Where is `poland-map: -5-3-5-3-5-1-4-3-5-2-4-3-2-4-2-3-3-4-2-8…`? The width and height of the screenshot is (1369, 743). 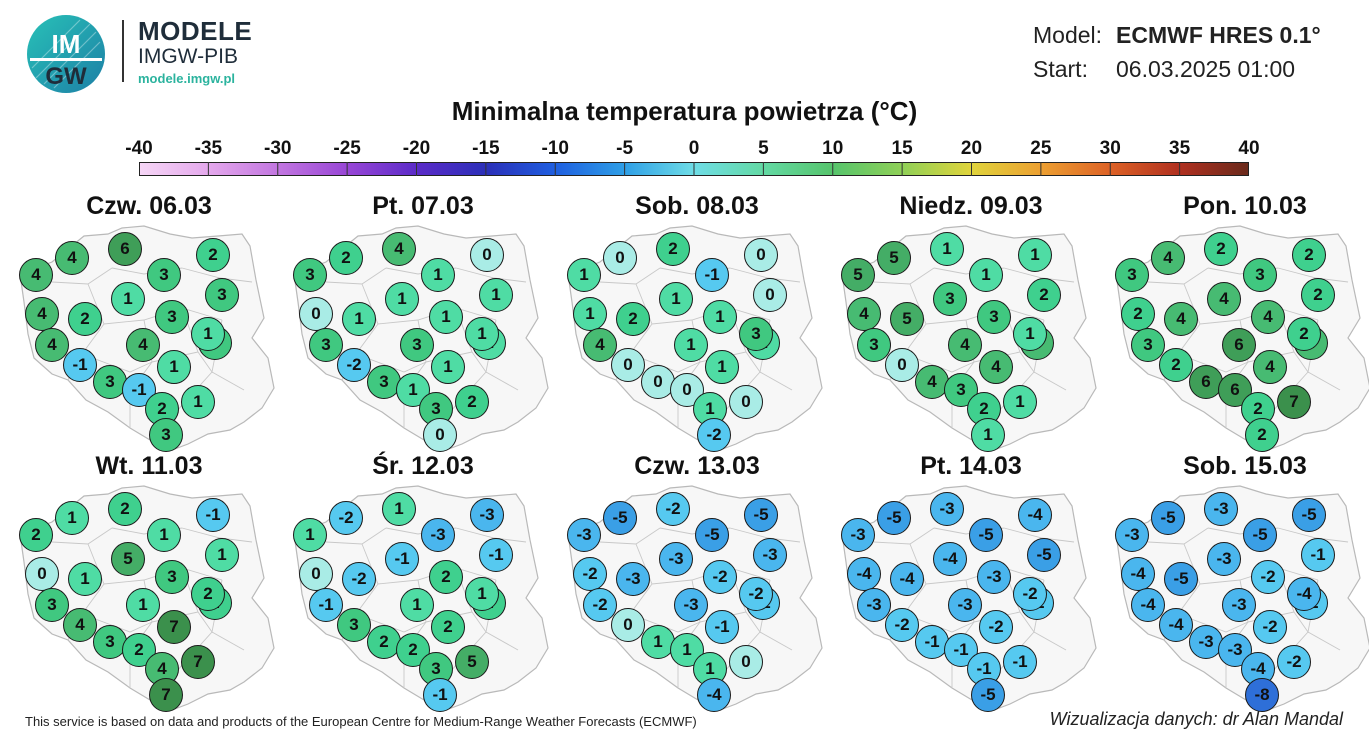
poland-map: -5-3-5-3-5-1-4-3-5-2-4-3-2-4-2-3-3-4-2-8… is located at coordinates (1238, 602).